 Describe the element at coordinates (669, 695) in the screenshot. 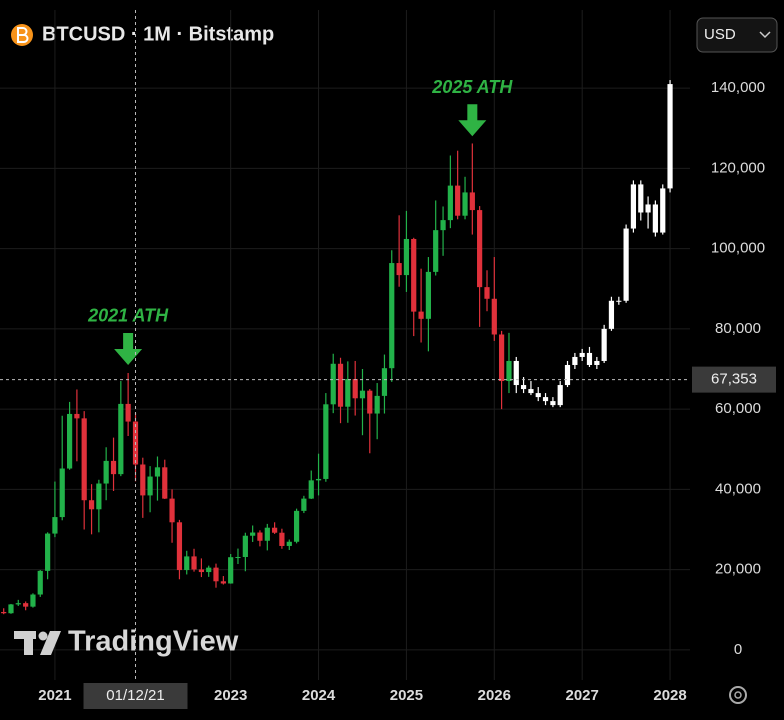

I see `x-tick-label: 2028` at that location.